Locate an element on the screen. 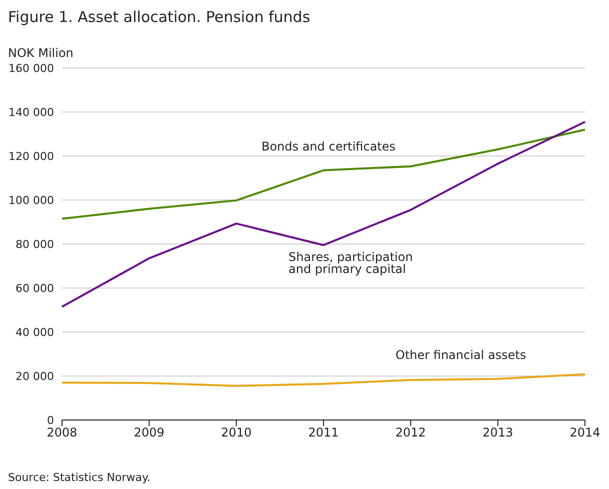 This screenshot has height=489, width=609. y-tick-label: 160 000 is located at coordinates (31, 68).